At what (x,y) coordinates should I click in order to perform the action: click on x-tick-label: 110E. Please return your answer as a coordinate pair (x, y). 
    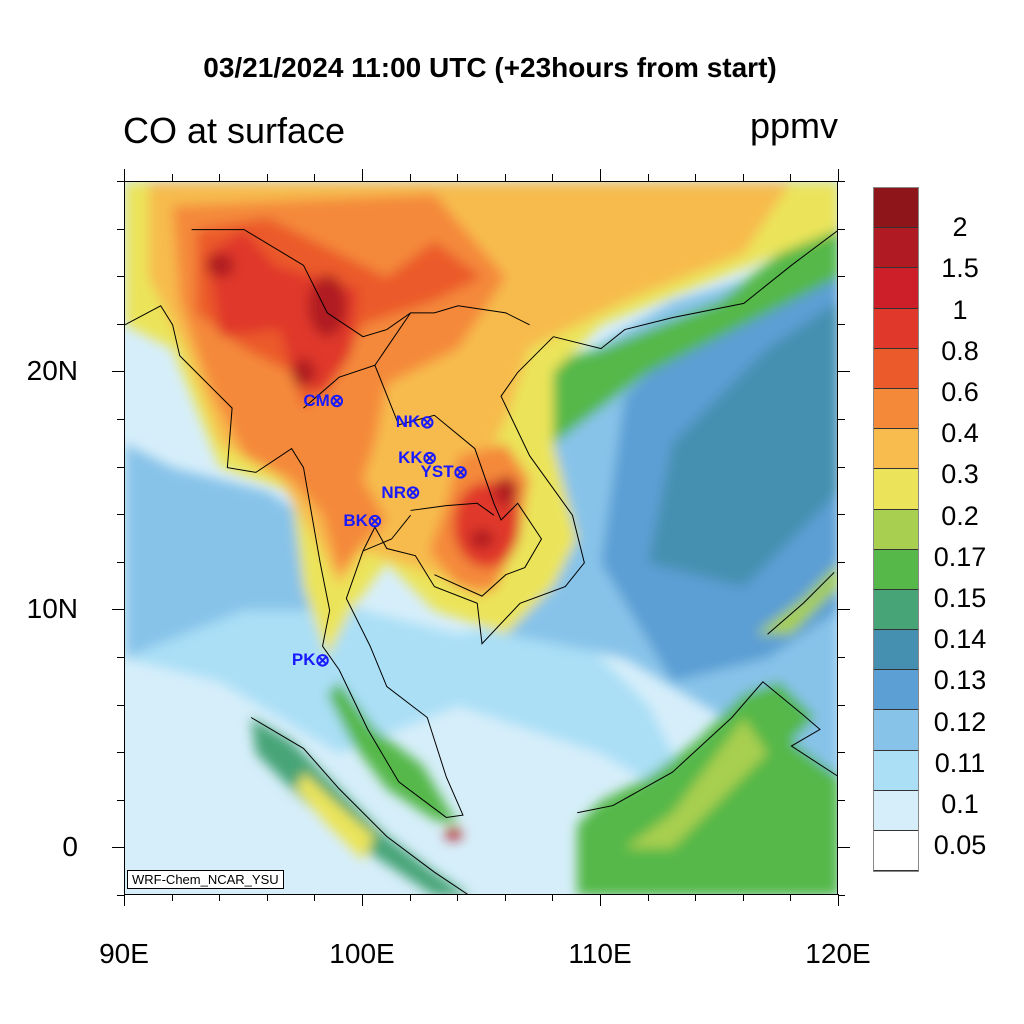
    Looking at the image, I should click on (600, 953).